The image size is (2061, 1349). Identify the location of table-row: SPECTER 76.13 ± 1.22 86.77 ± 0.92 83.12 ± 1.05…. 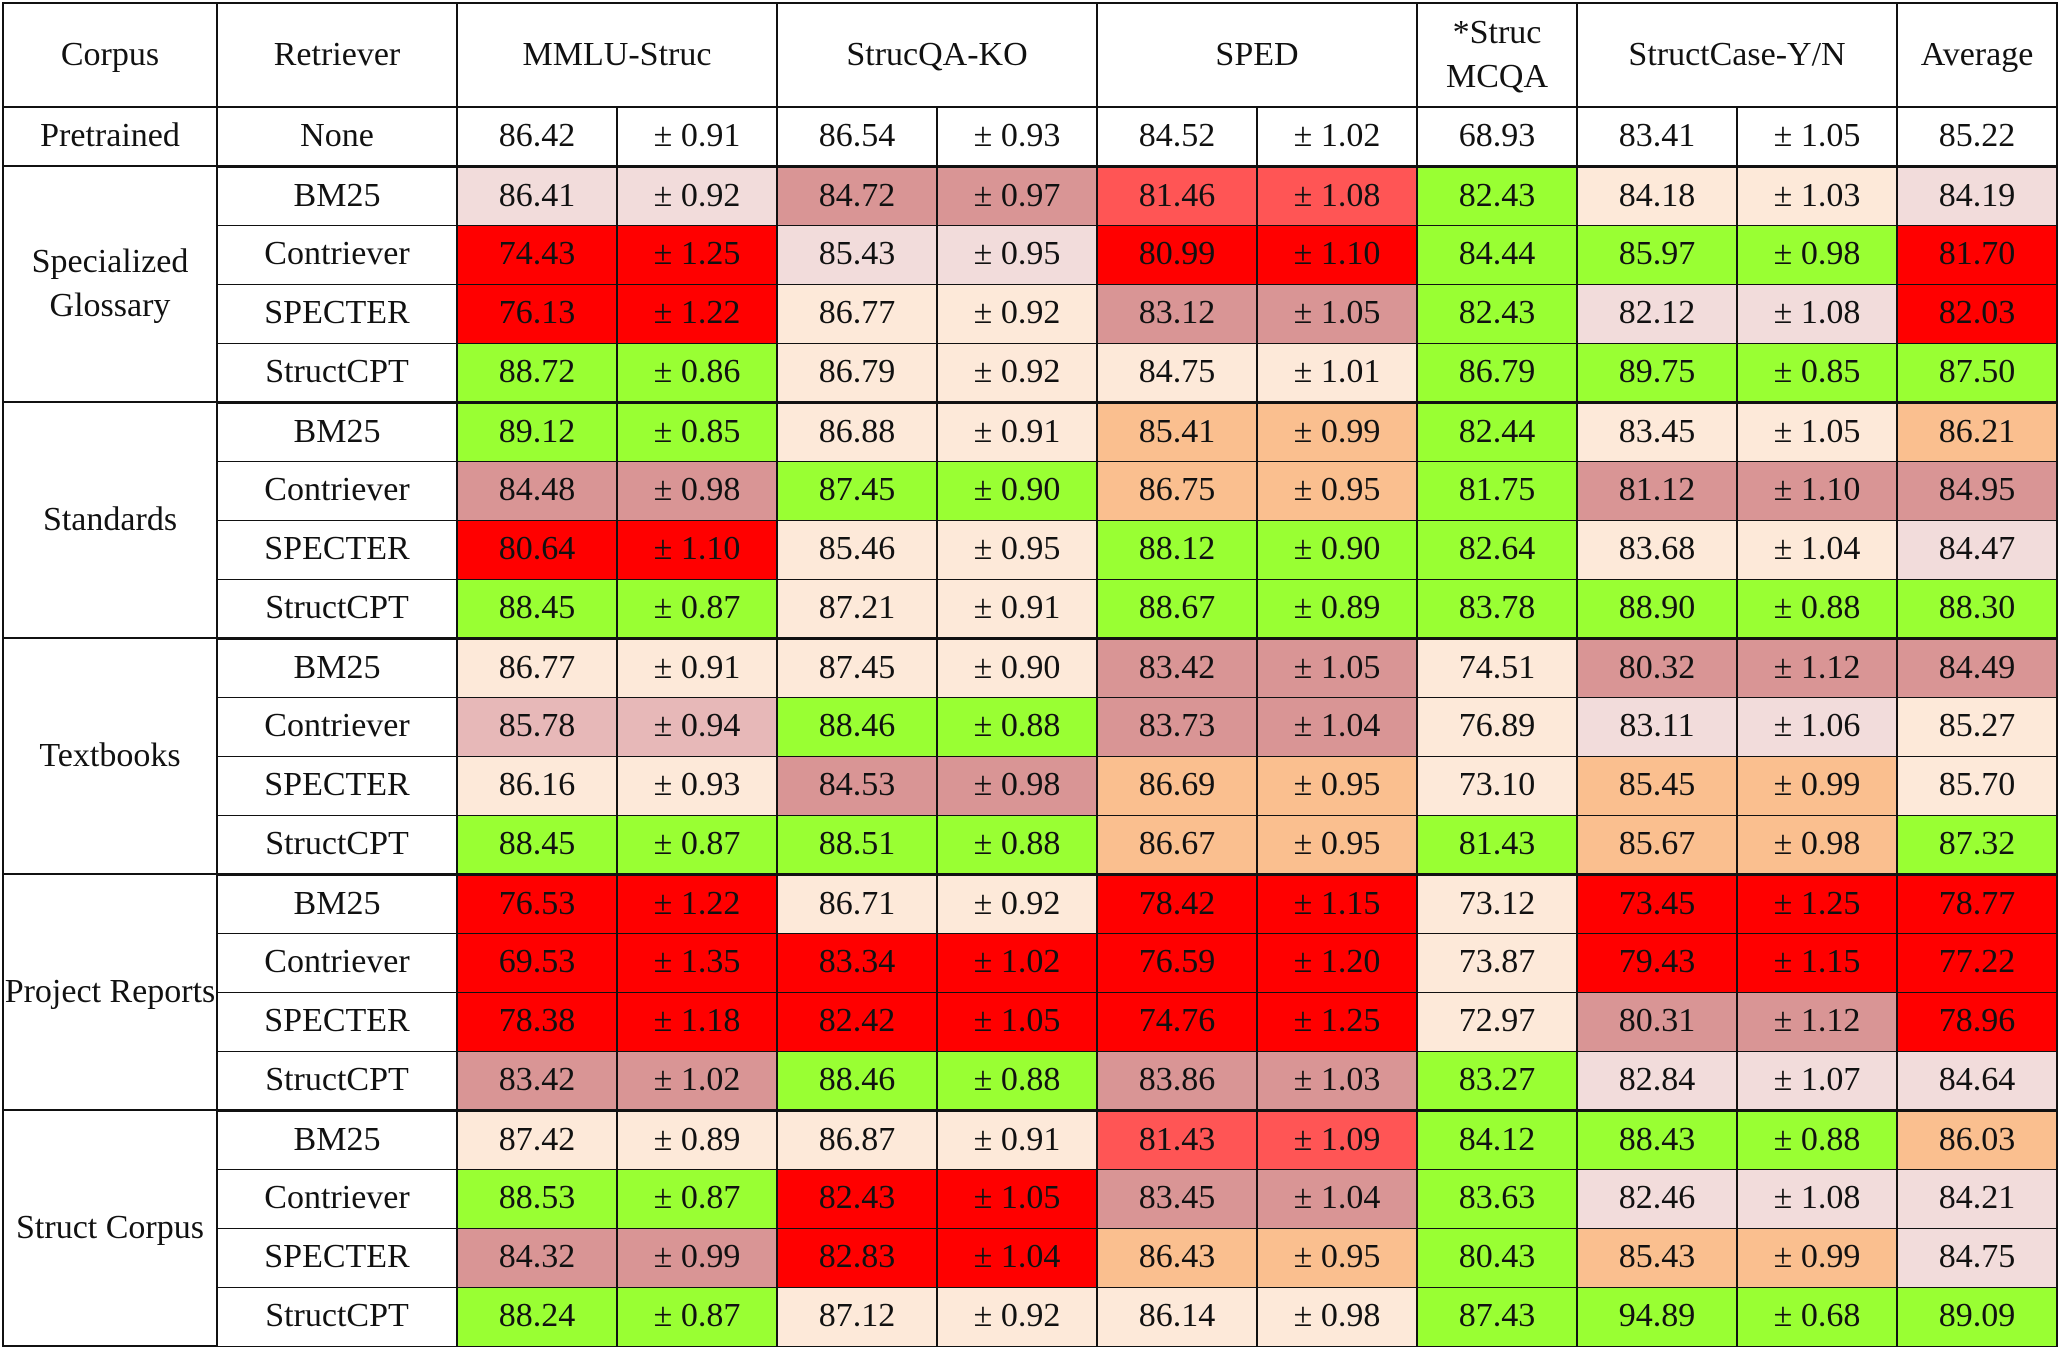
(1030, 313).